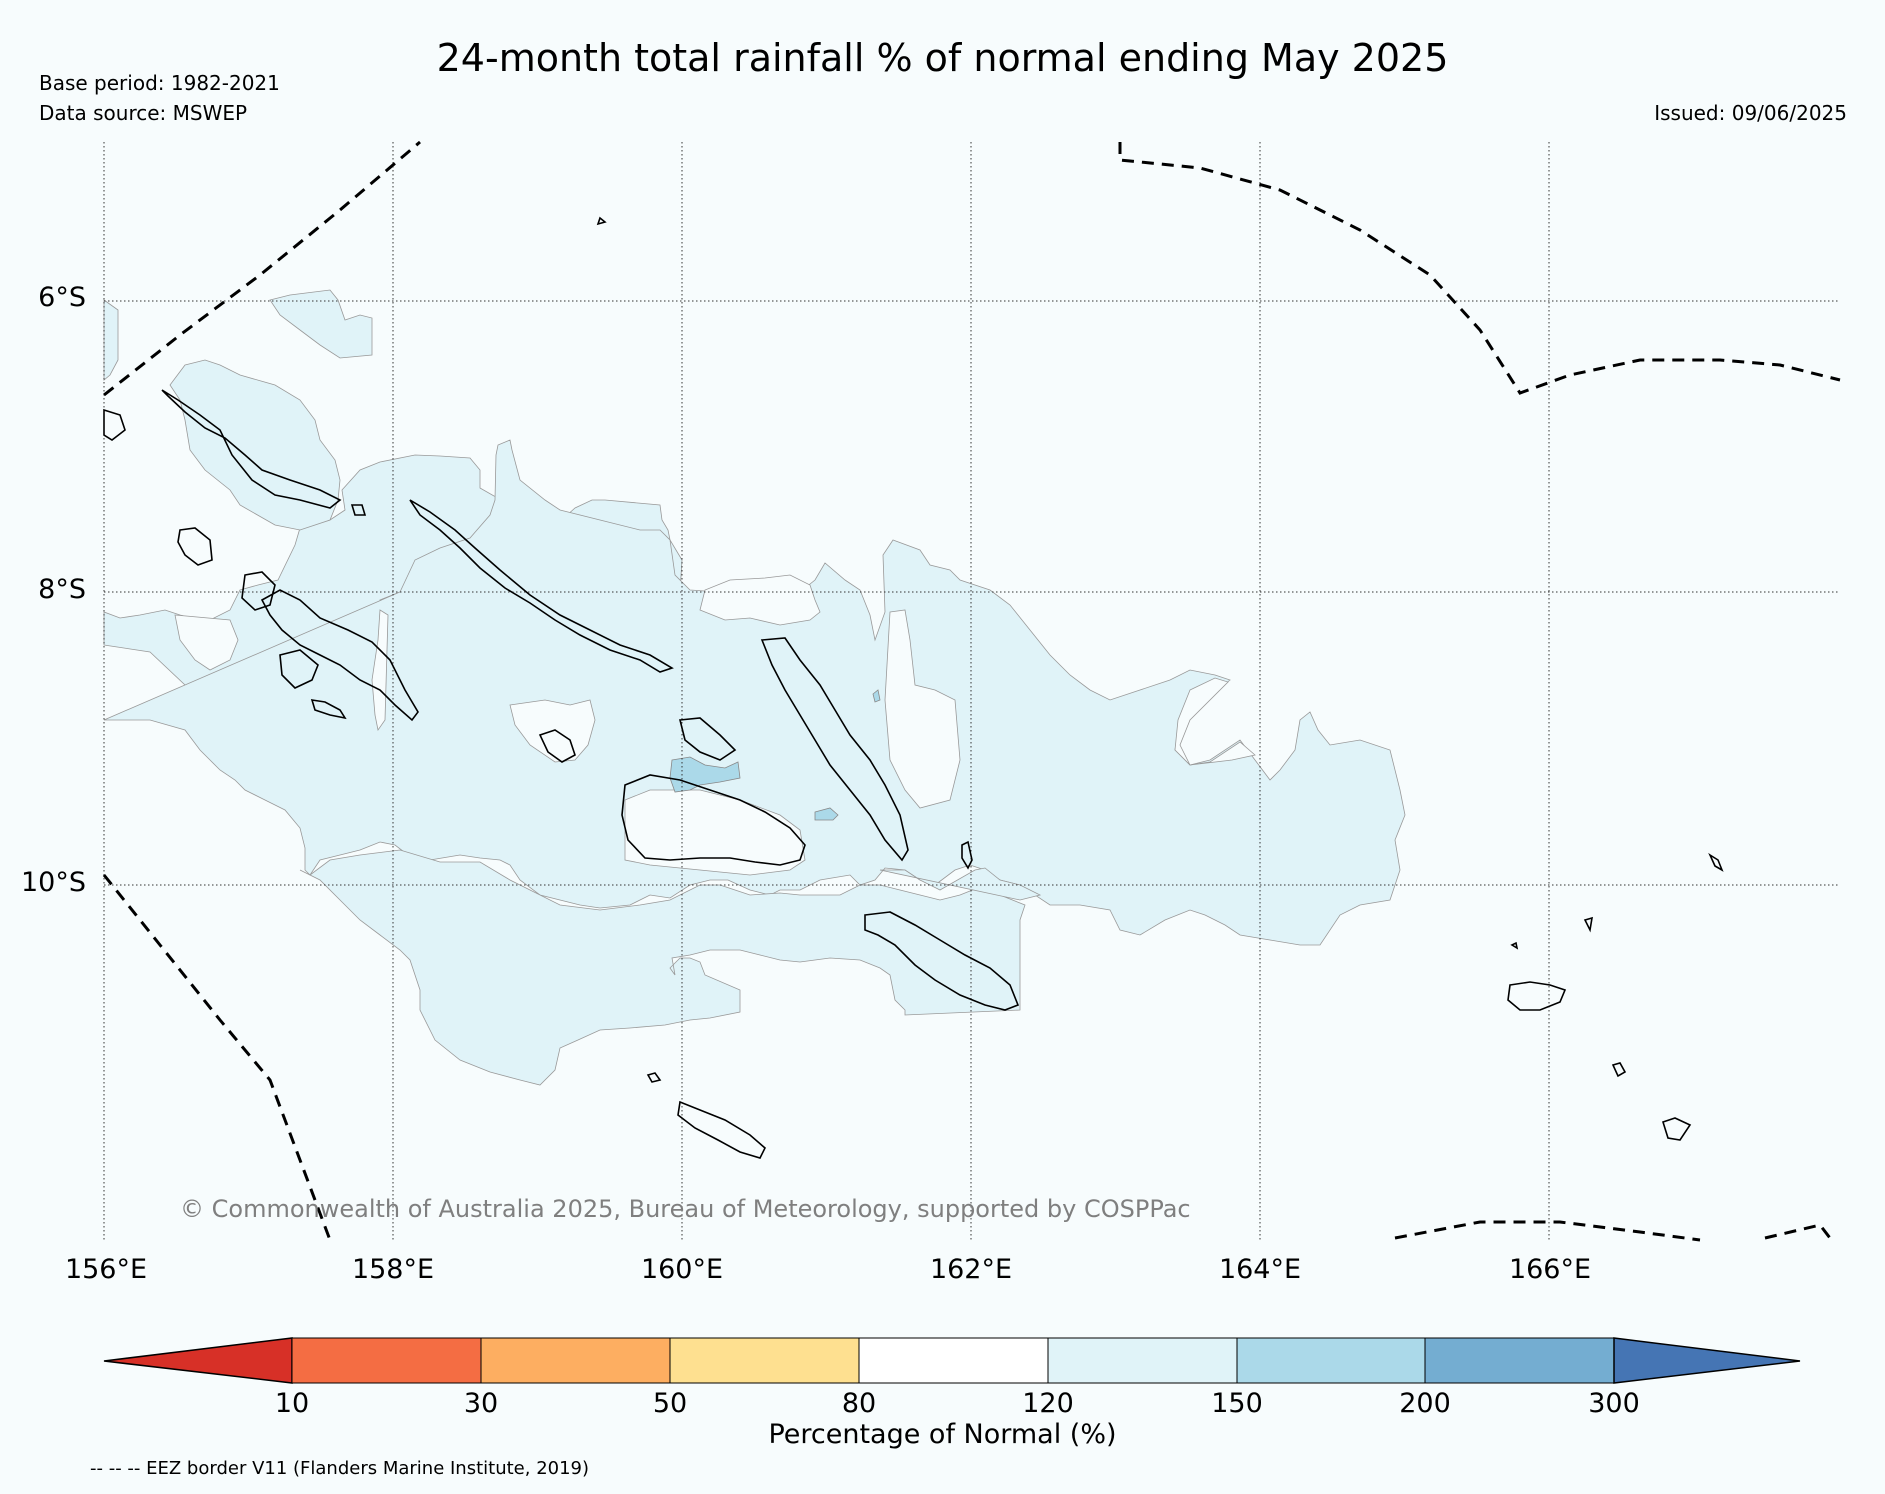 The height and width of the screenshot is (1494, 1885). Describe the element at coordinates (106, 1269) in the screenshot. I see `lon-label-156e: 156°E` at that location.